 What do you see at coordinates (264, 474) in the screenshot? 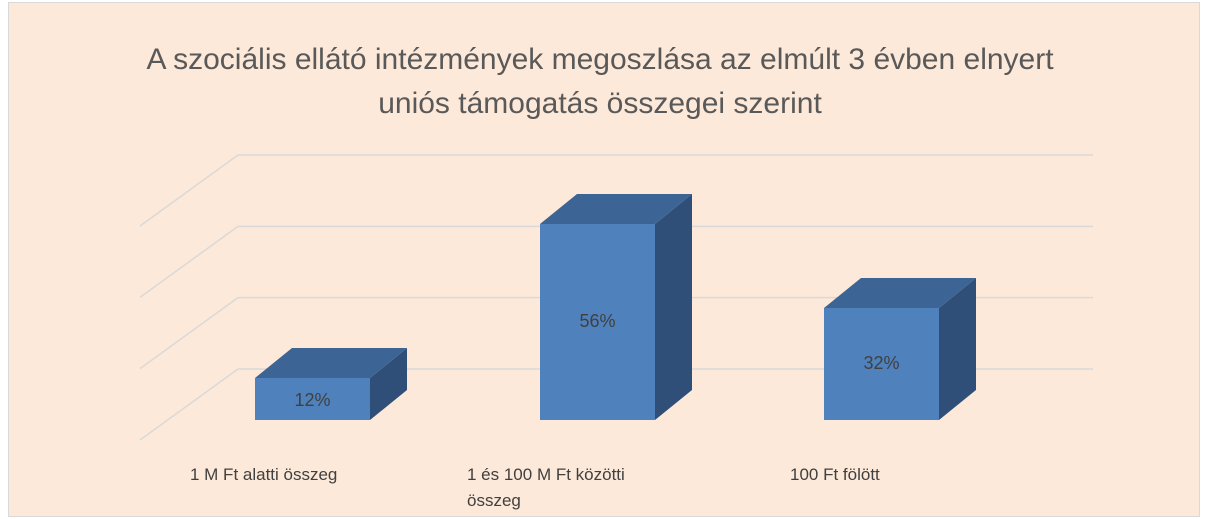
I see `x-tick-label: 1 M Ft alatti összeg` at bounding box center [264, 474].